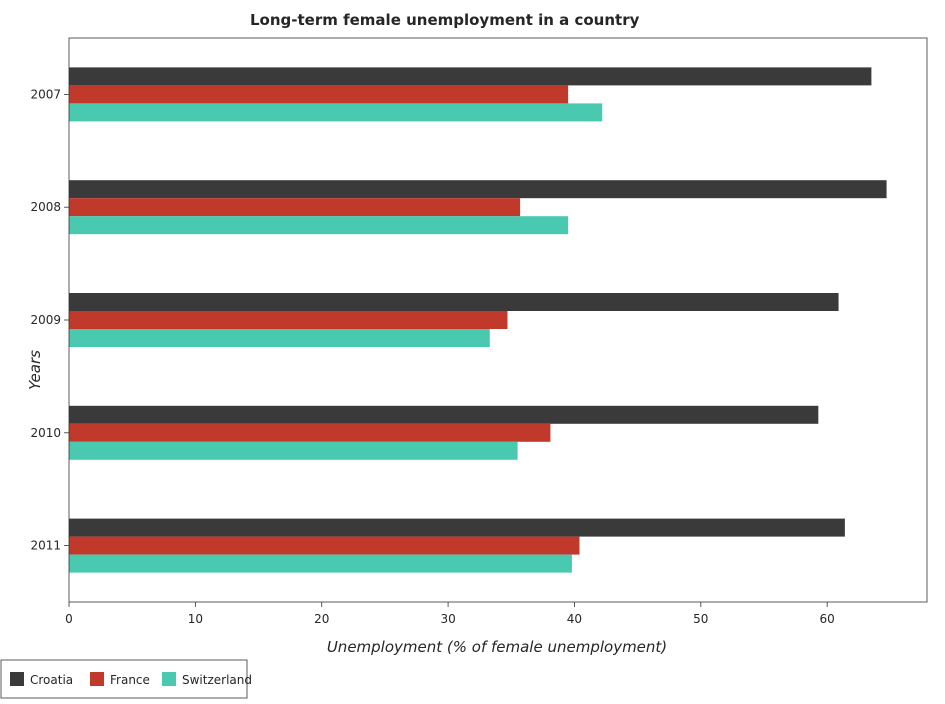 This screenshot has height=704, width=945. I want to click on legend-swatch-switzerland, so click(169, 679).